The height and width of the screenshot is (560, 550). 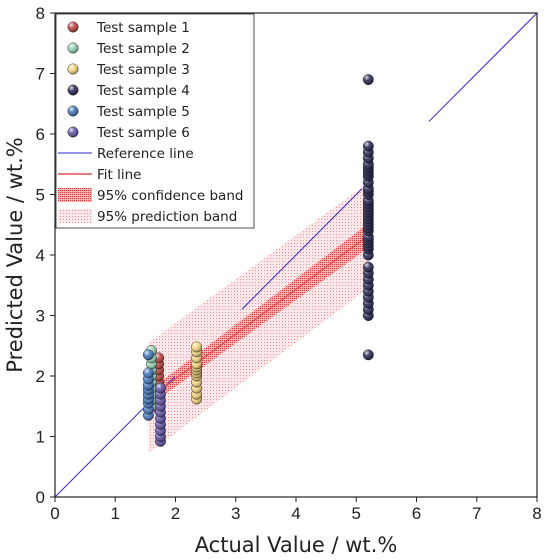 What do you see at coordinates (40, 316) in the screenshot?
I see `y-tick-label: 3` at bounding box center [40, 316].